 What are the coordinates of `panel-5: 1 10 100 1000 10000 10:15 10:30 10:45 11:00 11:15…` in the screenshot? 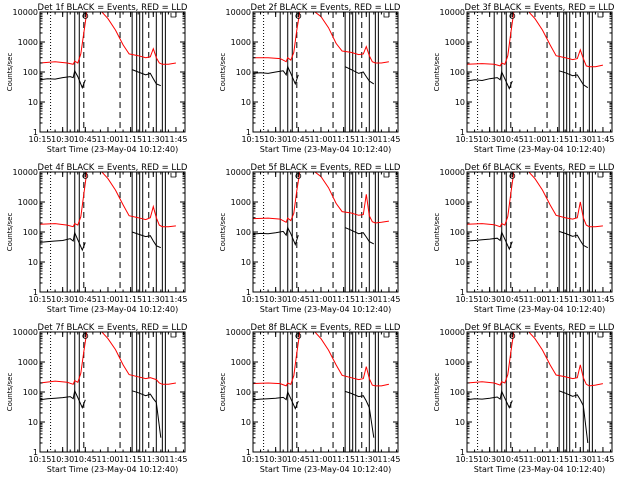 It's located at (310, 238).